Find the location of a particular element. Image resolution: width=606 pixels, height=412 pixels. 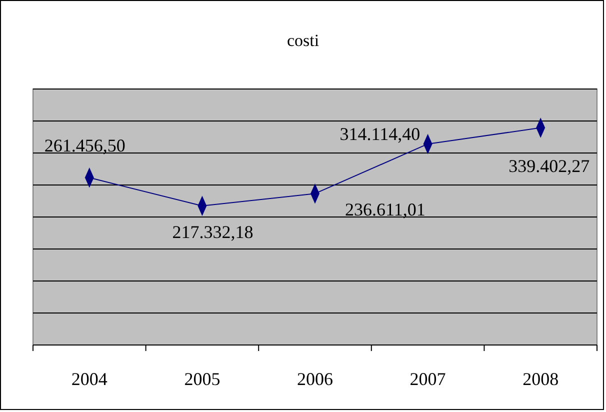

data-label: 236.611,01 is located at coordinates (385, 210).